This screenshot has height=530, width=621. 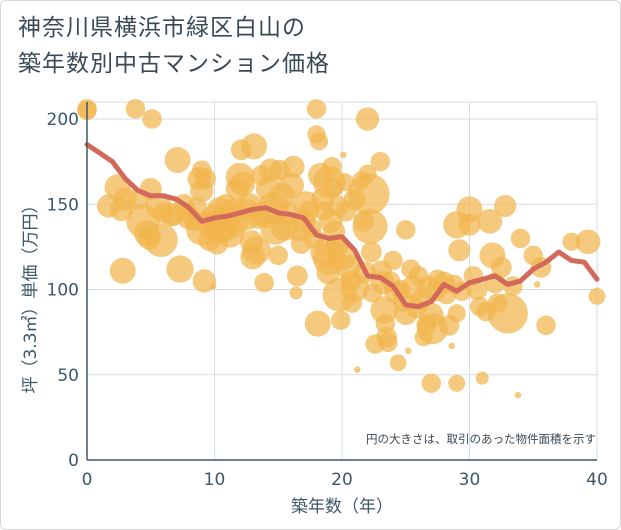 What do you see at coordinates (342, 480) in the screenshot?
I see `x-tick-label: 20` at bounding box center [342, 480].